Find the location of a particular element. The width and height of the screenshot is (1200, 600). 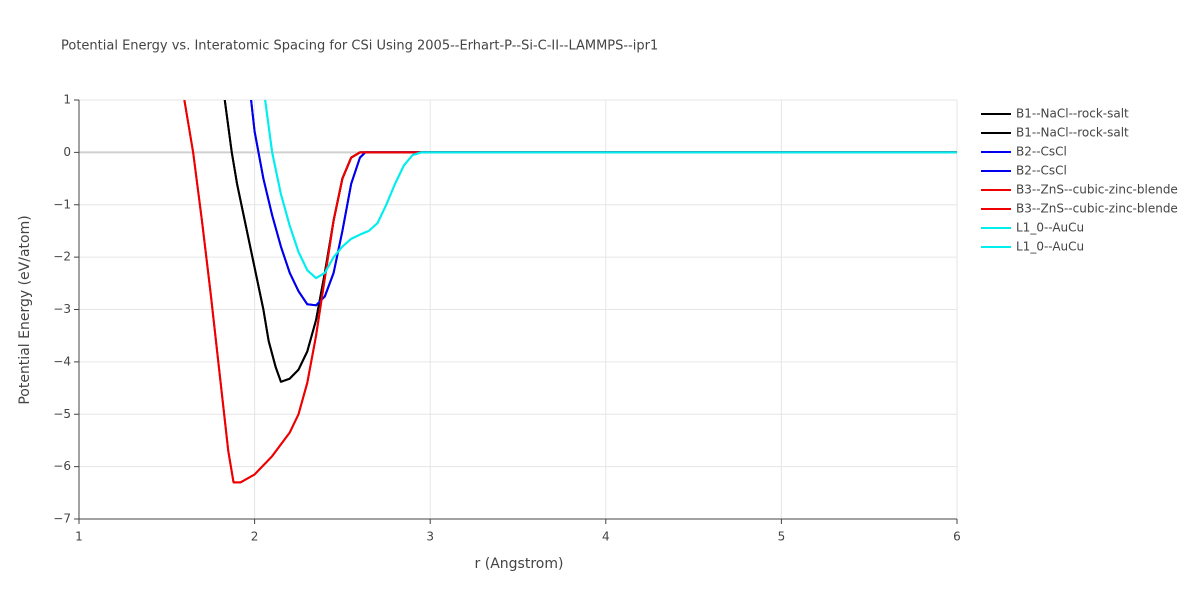

y-tick-label: −5 is located at coordinates (62, 414).